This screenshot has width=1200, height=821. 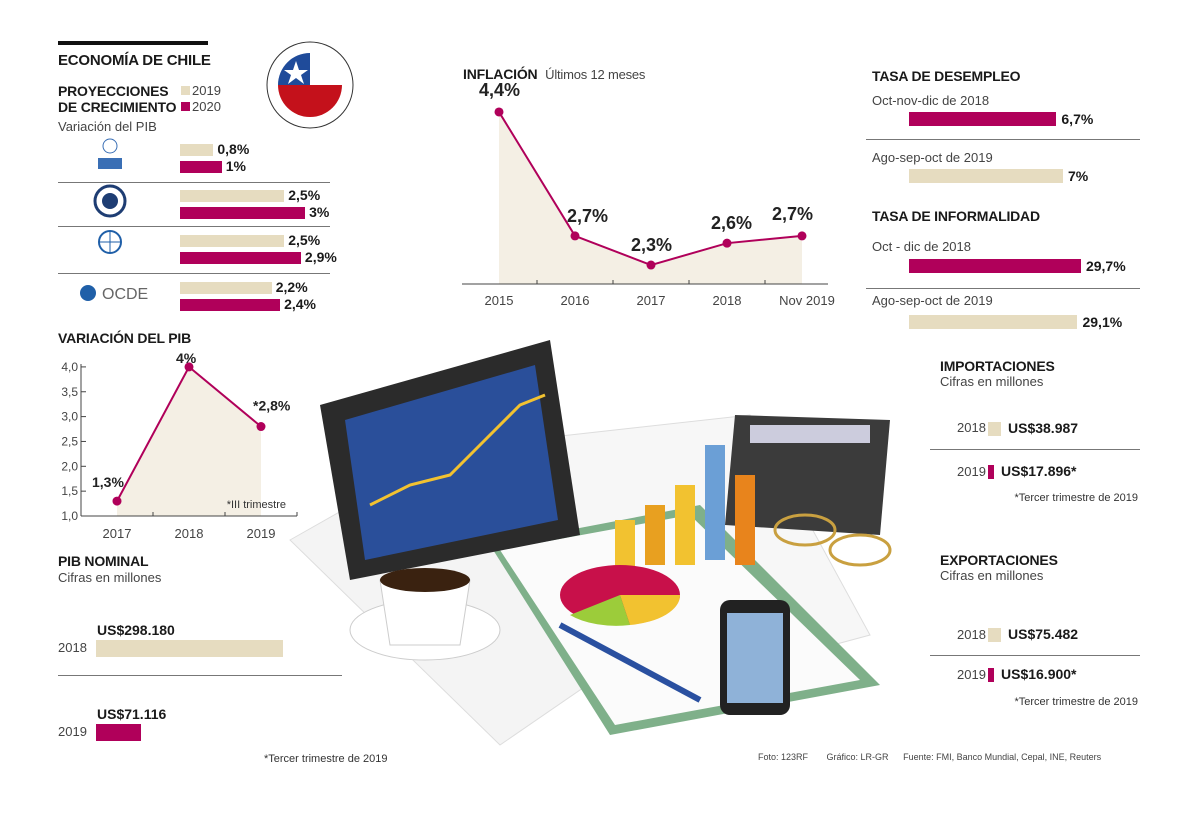 I want to click on pib-note: *III trimestre, so click(x=256, y=505).